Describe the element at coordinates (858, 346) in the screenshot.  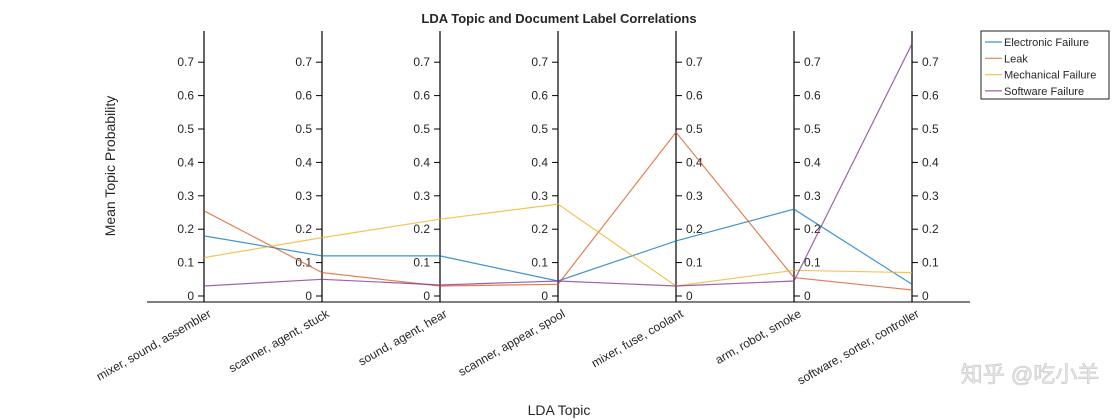
I see `x-tick-label: software, sorter, controller` at that location.